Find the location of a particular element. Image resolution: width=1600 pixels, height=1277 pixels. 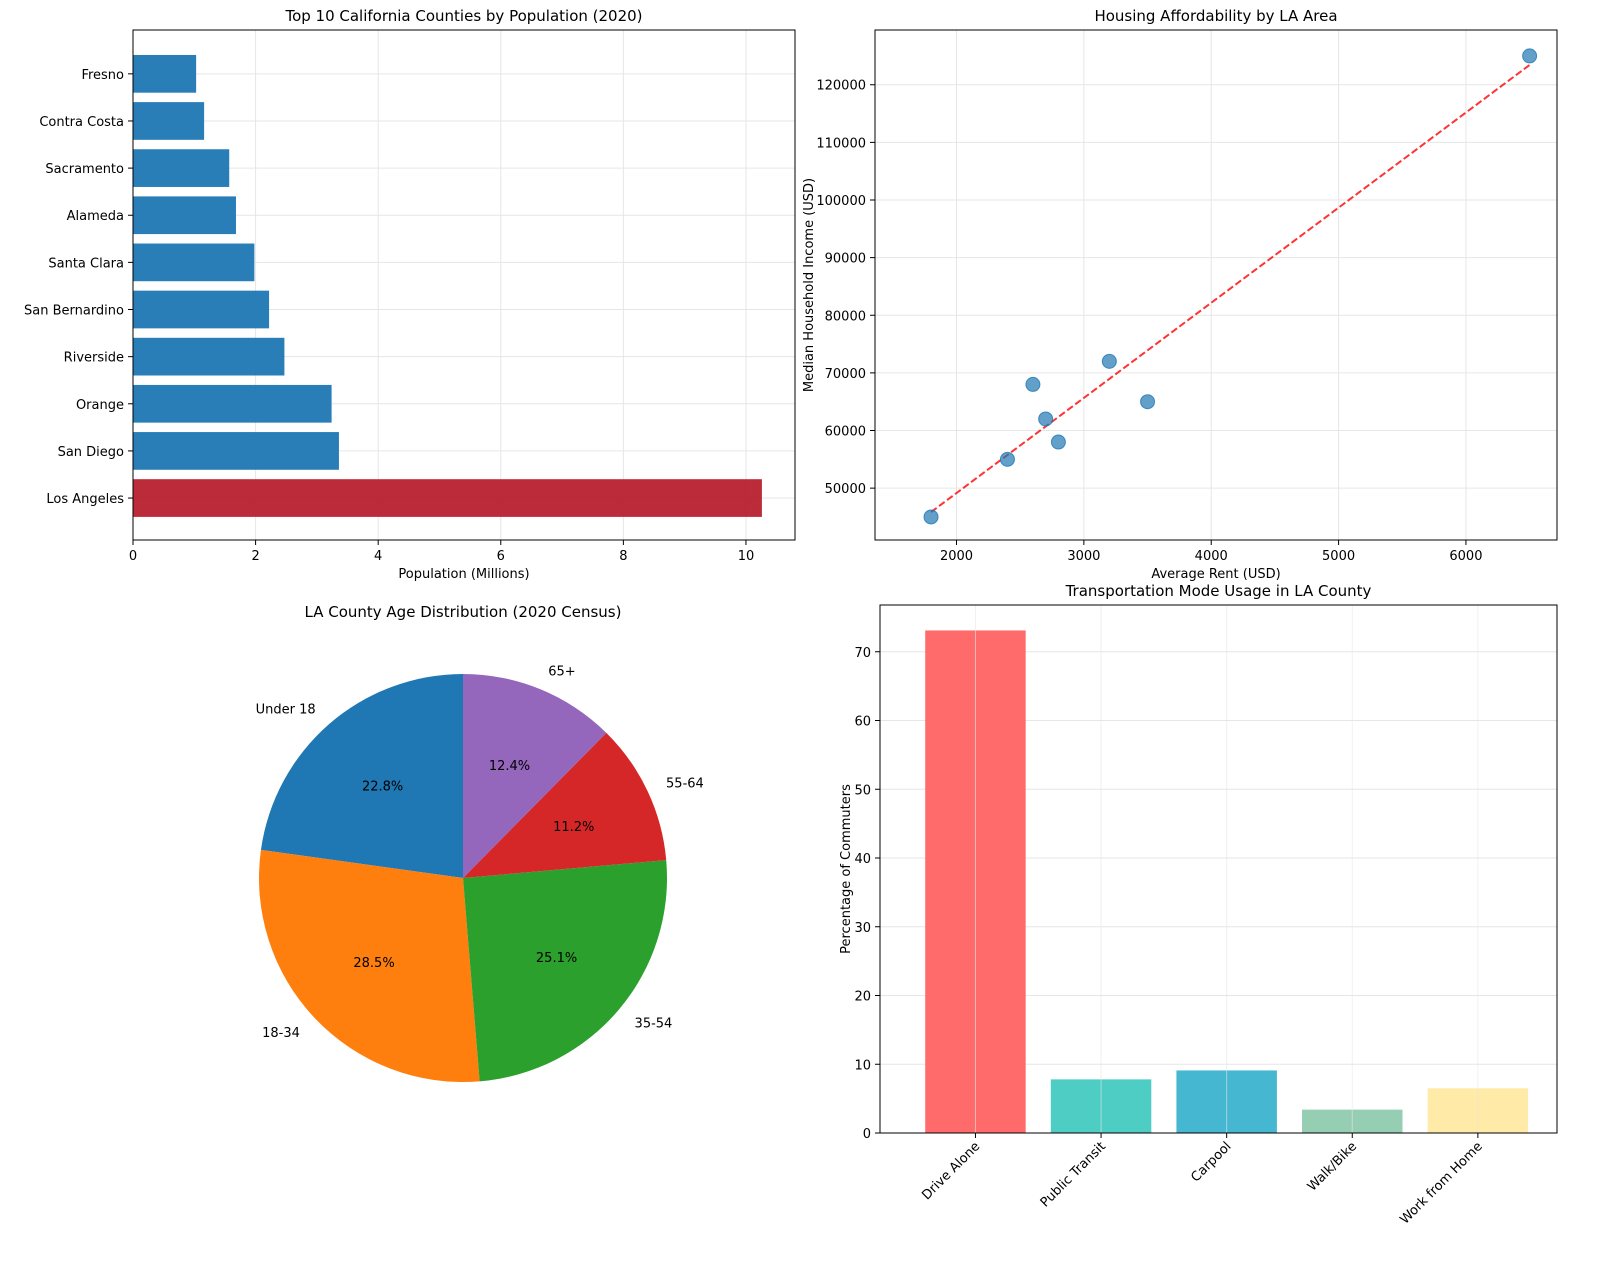

y-tick-label: Alameda is located at coordinates (95, 216).